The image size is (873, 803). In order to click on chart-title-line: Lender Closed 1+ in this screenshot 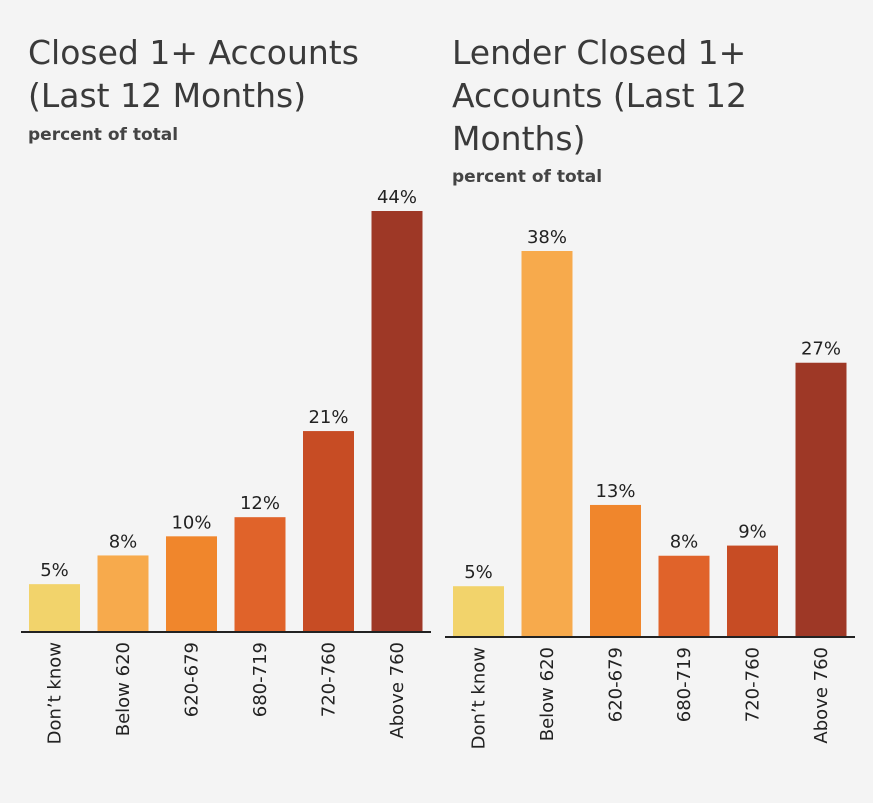, I will do `click(599, 52)`.